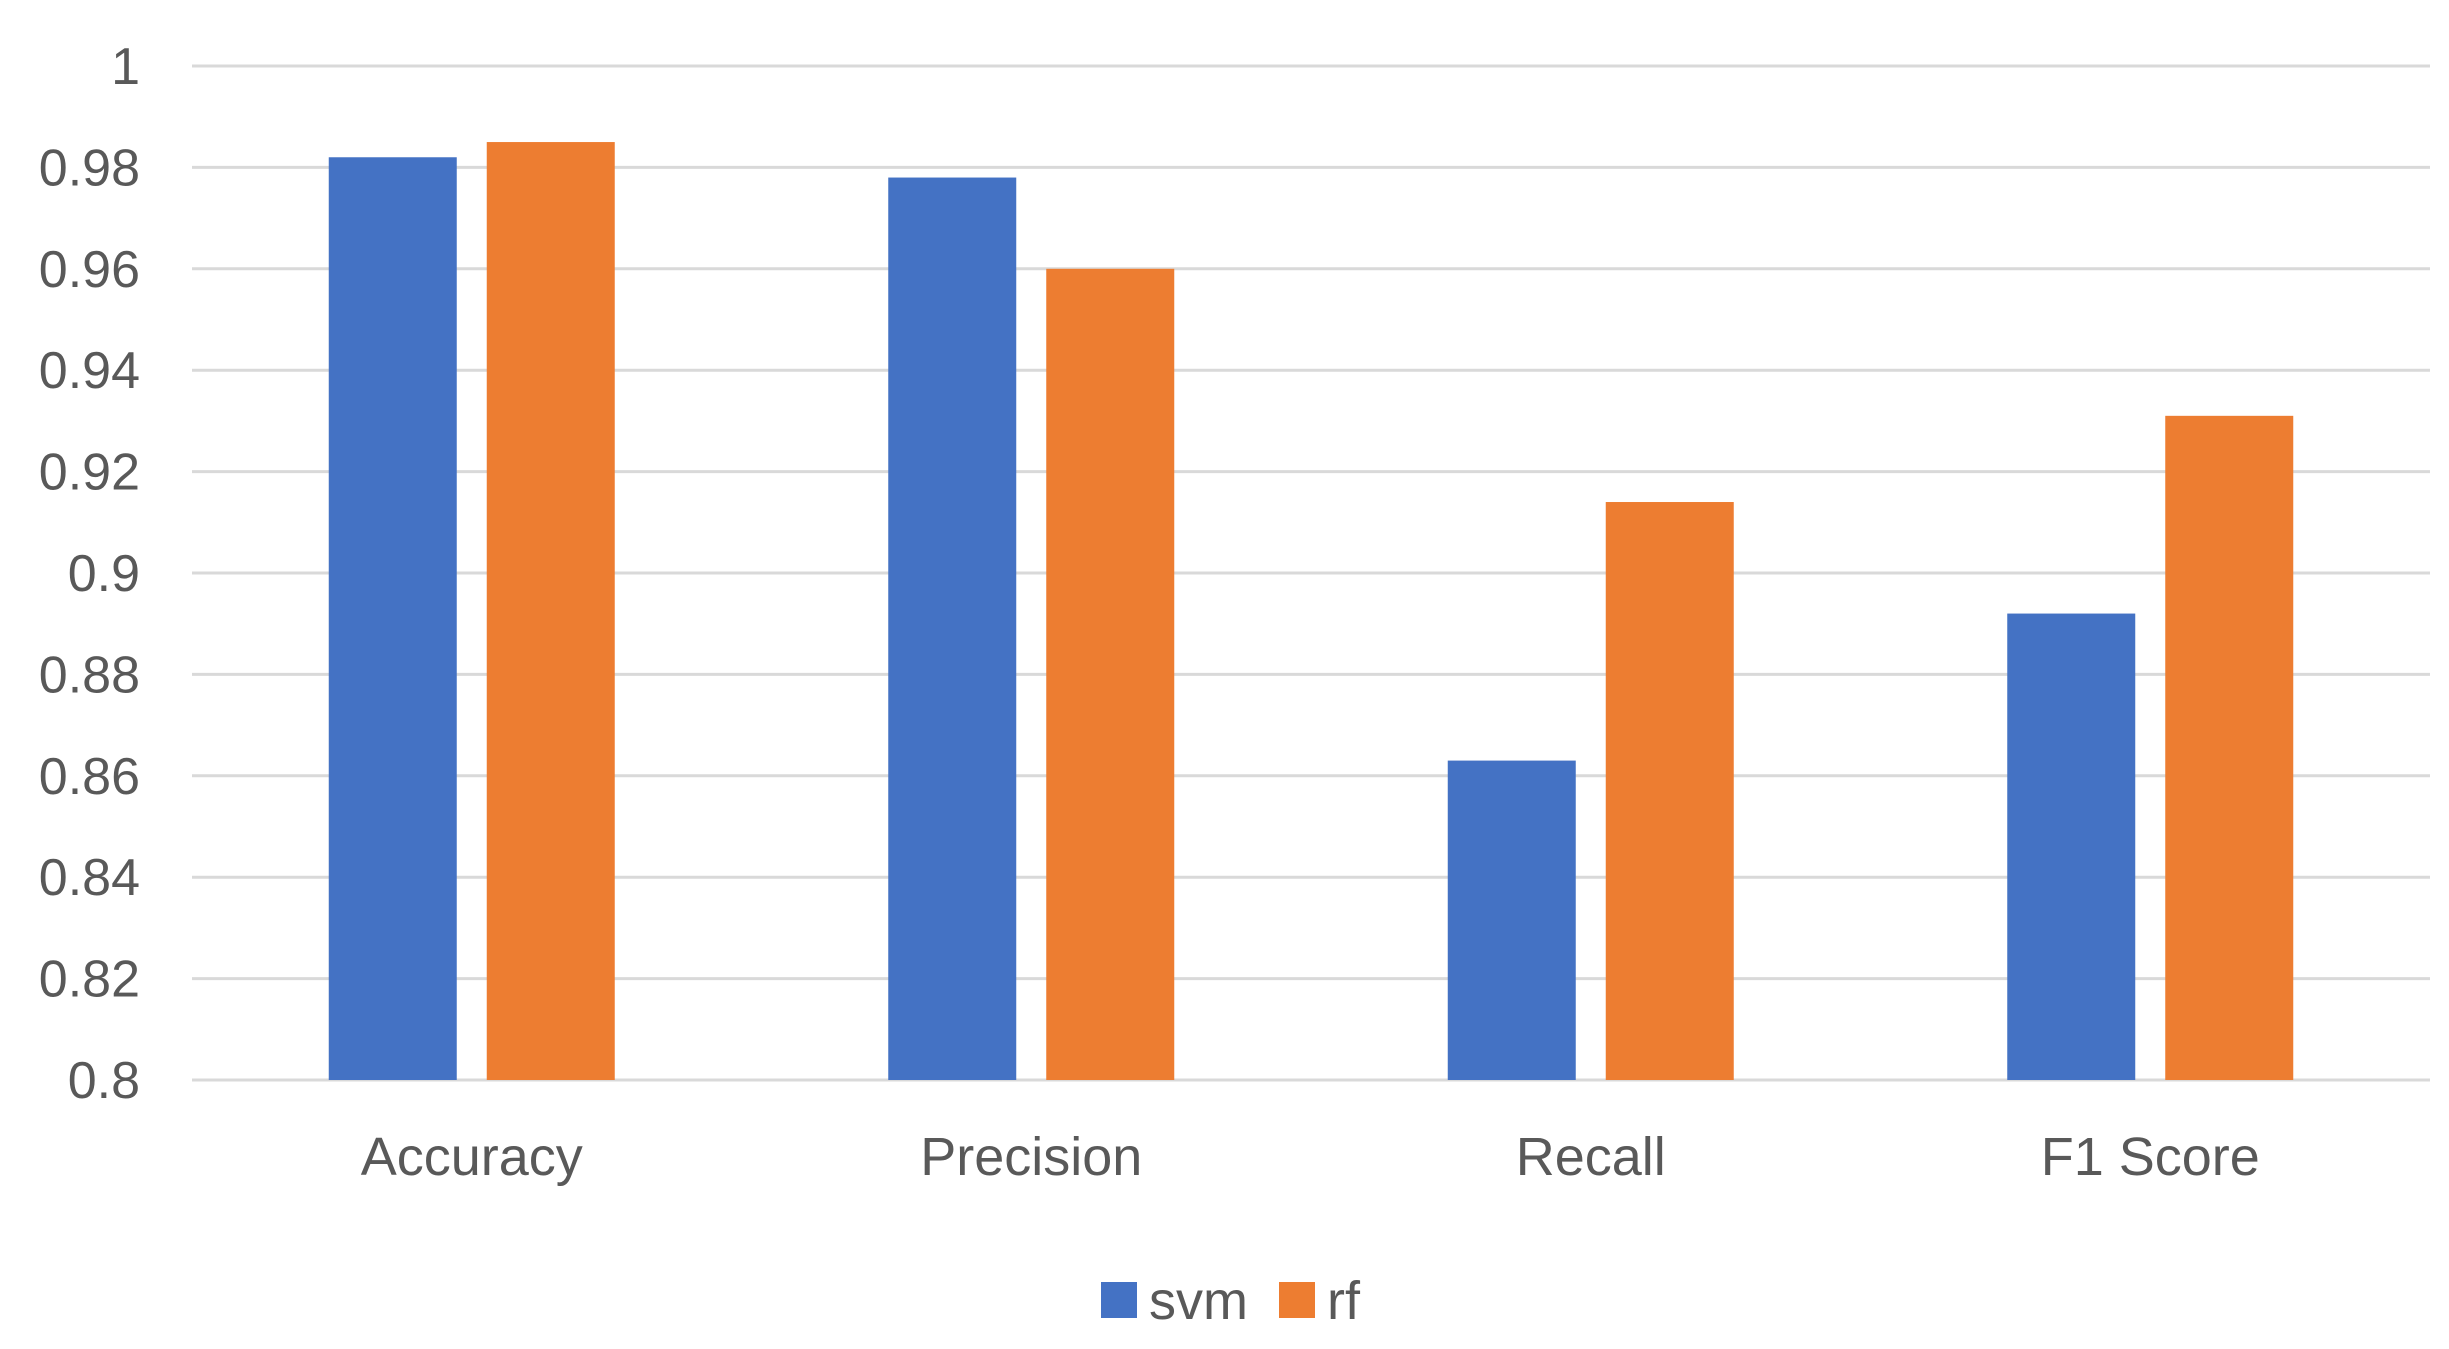 The image size is (2449, 1349). Describe the element at coordinates (2071, 846) in the screenshot. I see `bar-svm-f1-score` at that location.